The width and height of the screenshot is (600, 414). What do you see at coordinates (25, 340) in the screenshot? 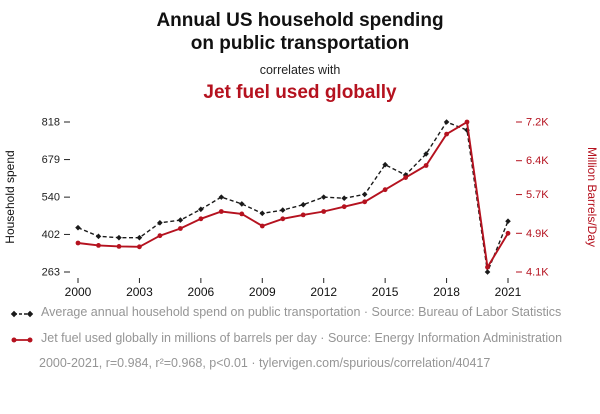
I see `solid-line-dot-icon` at bounding box center [25, 340].